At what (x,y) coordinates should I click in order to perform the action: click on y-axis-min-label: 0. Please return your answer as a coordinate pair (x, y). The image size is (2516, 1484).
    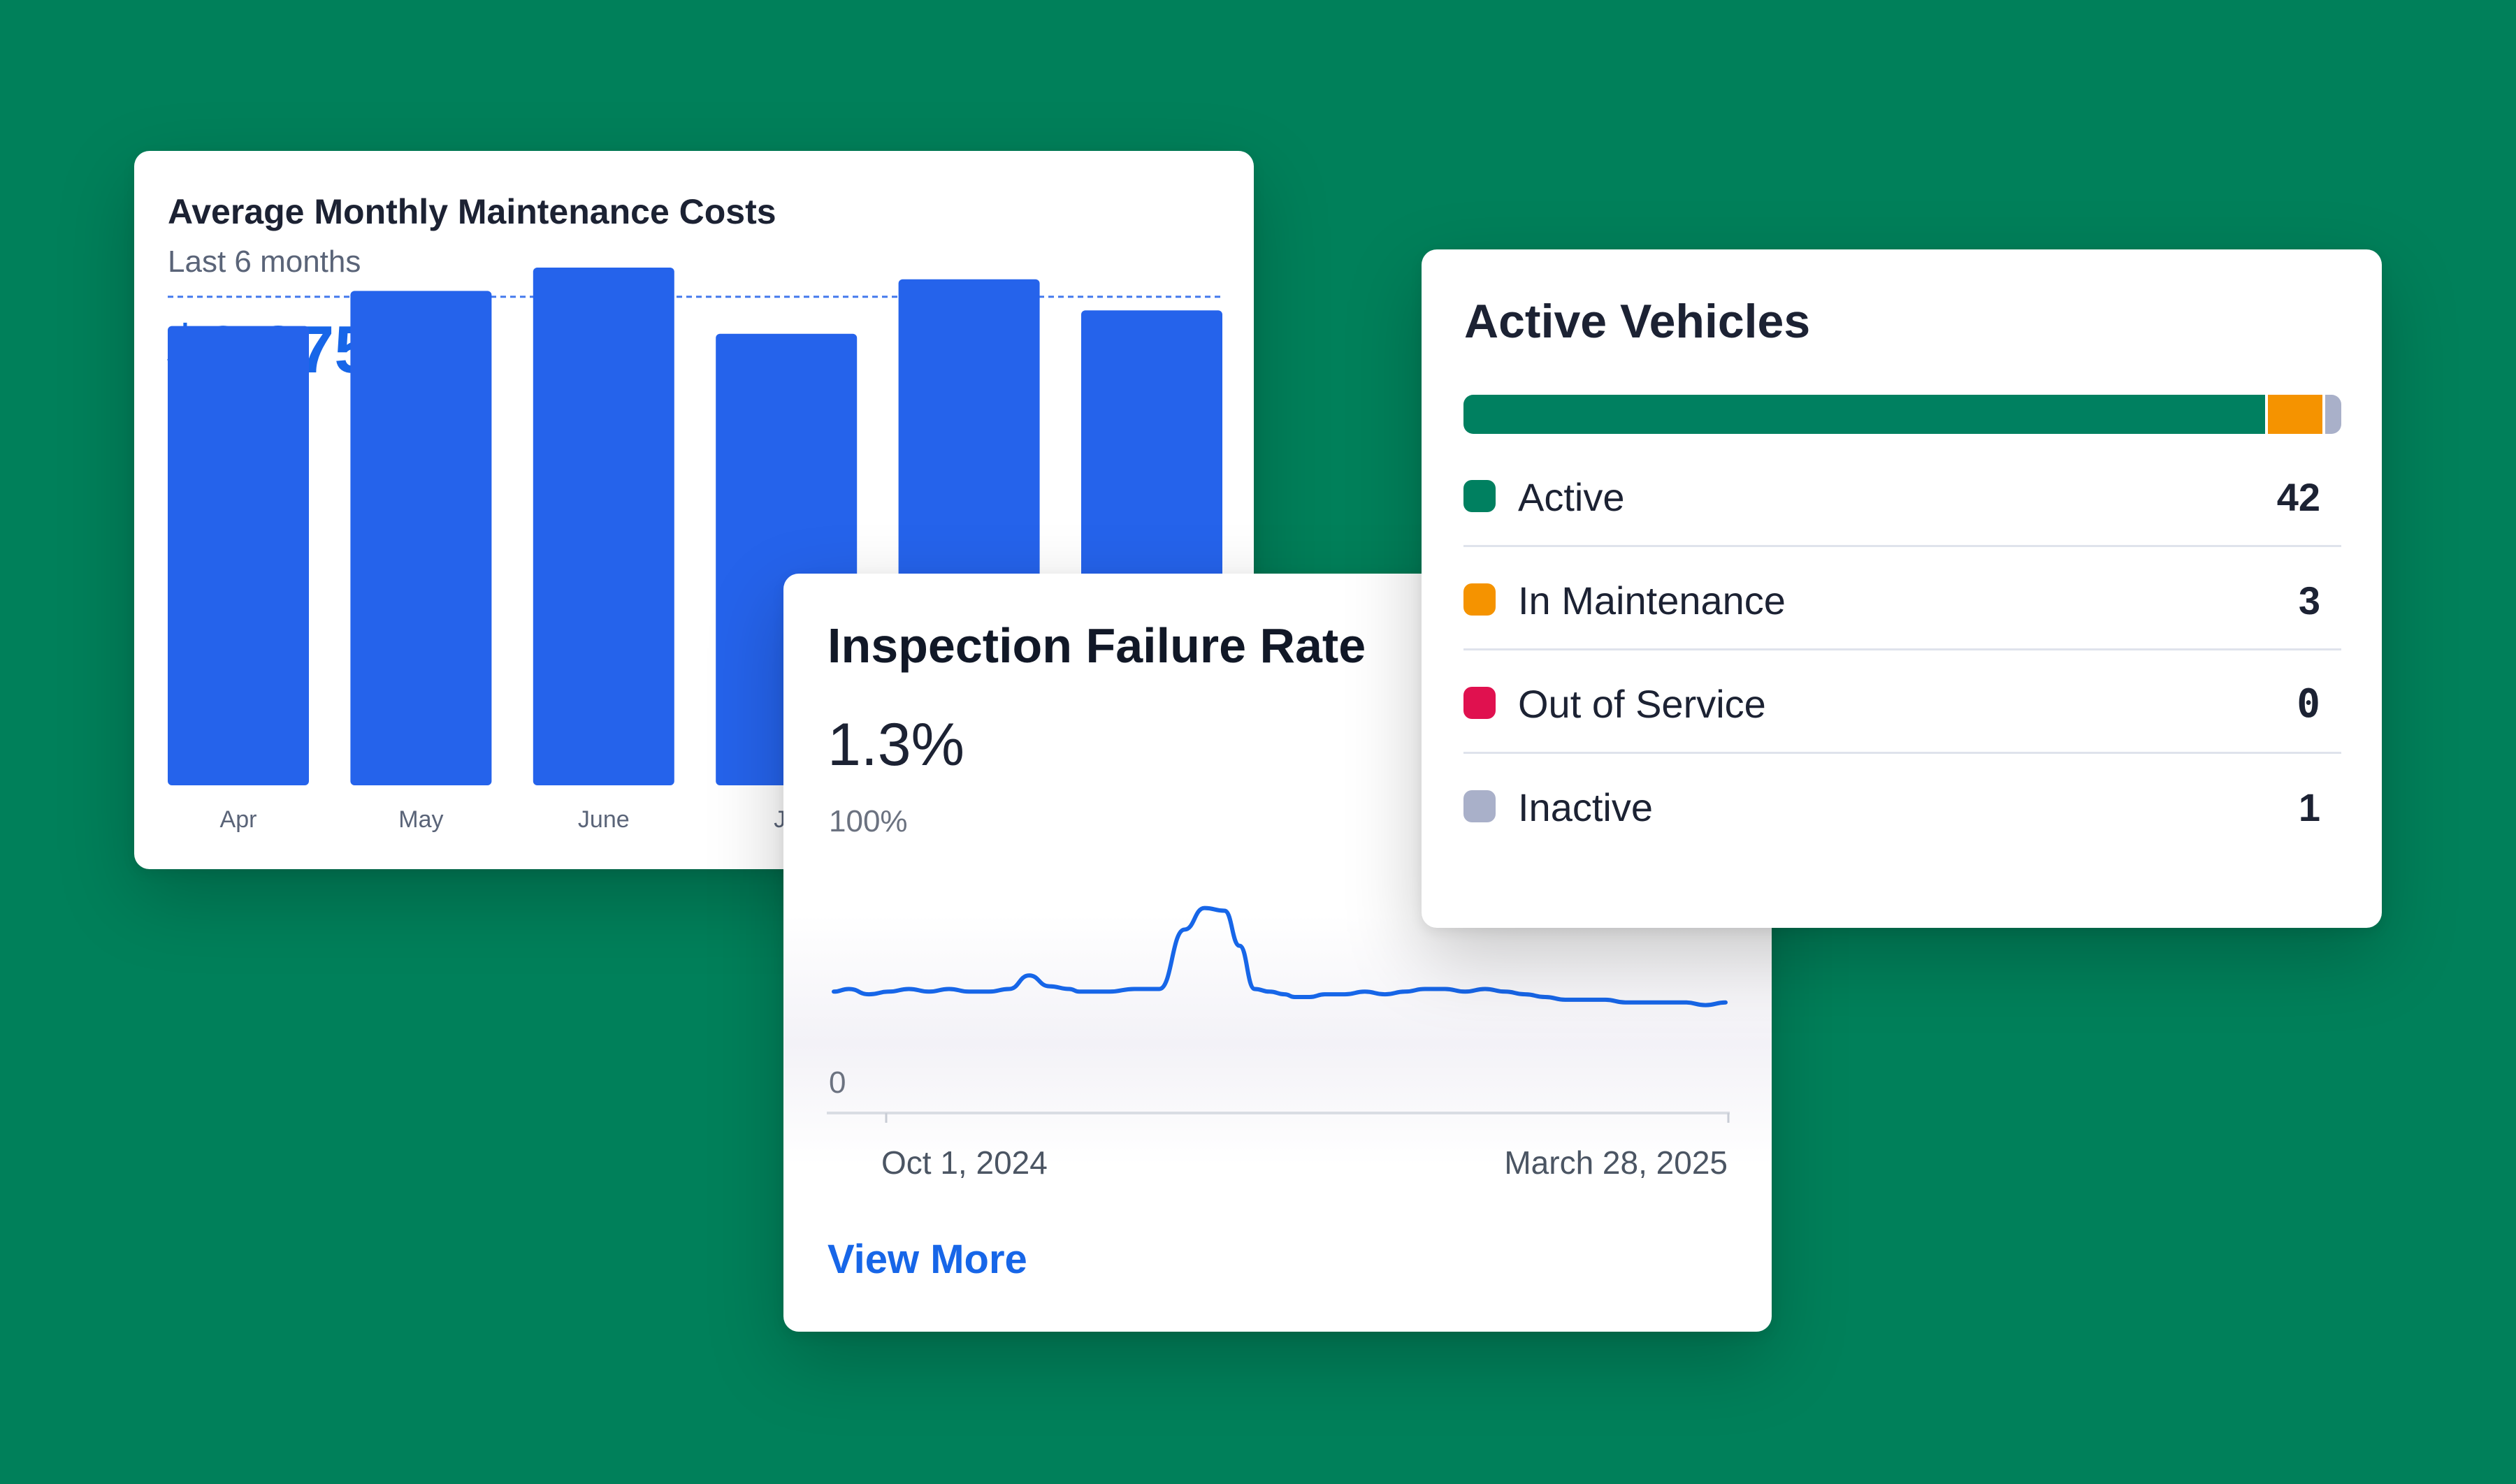
    Looking at the image, I should click on (837, 1082).